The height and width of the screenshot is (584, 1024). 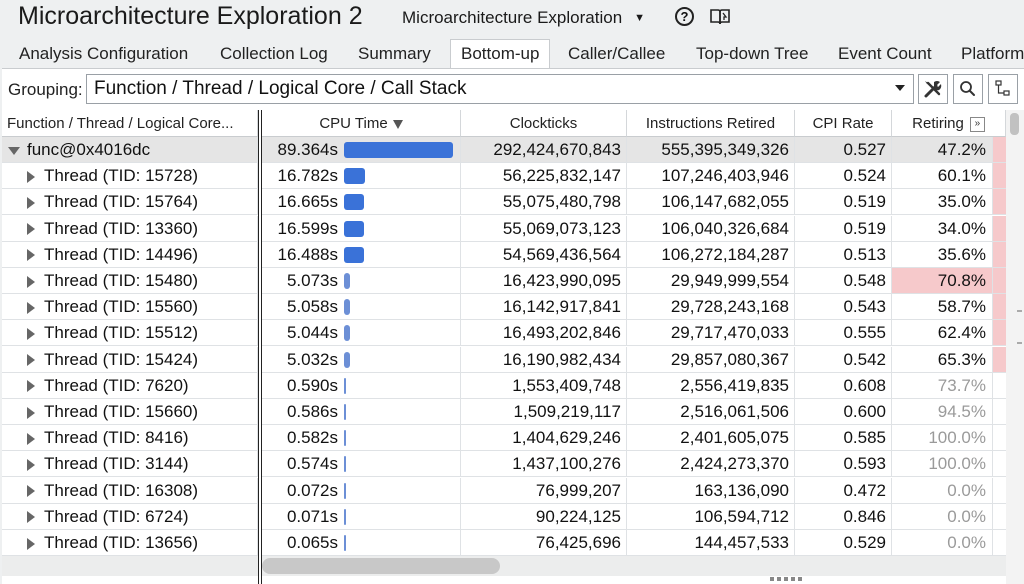 What do you see at coordinates (949, 123) in the screenshot?
I see `column-header-retiring: Retiring »` at bounding box center [949, 123].